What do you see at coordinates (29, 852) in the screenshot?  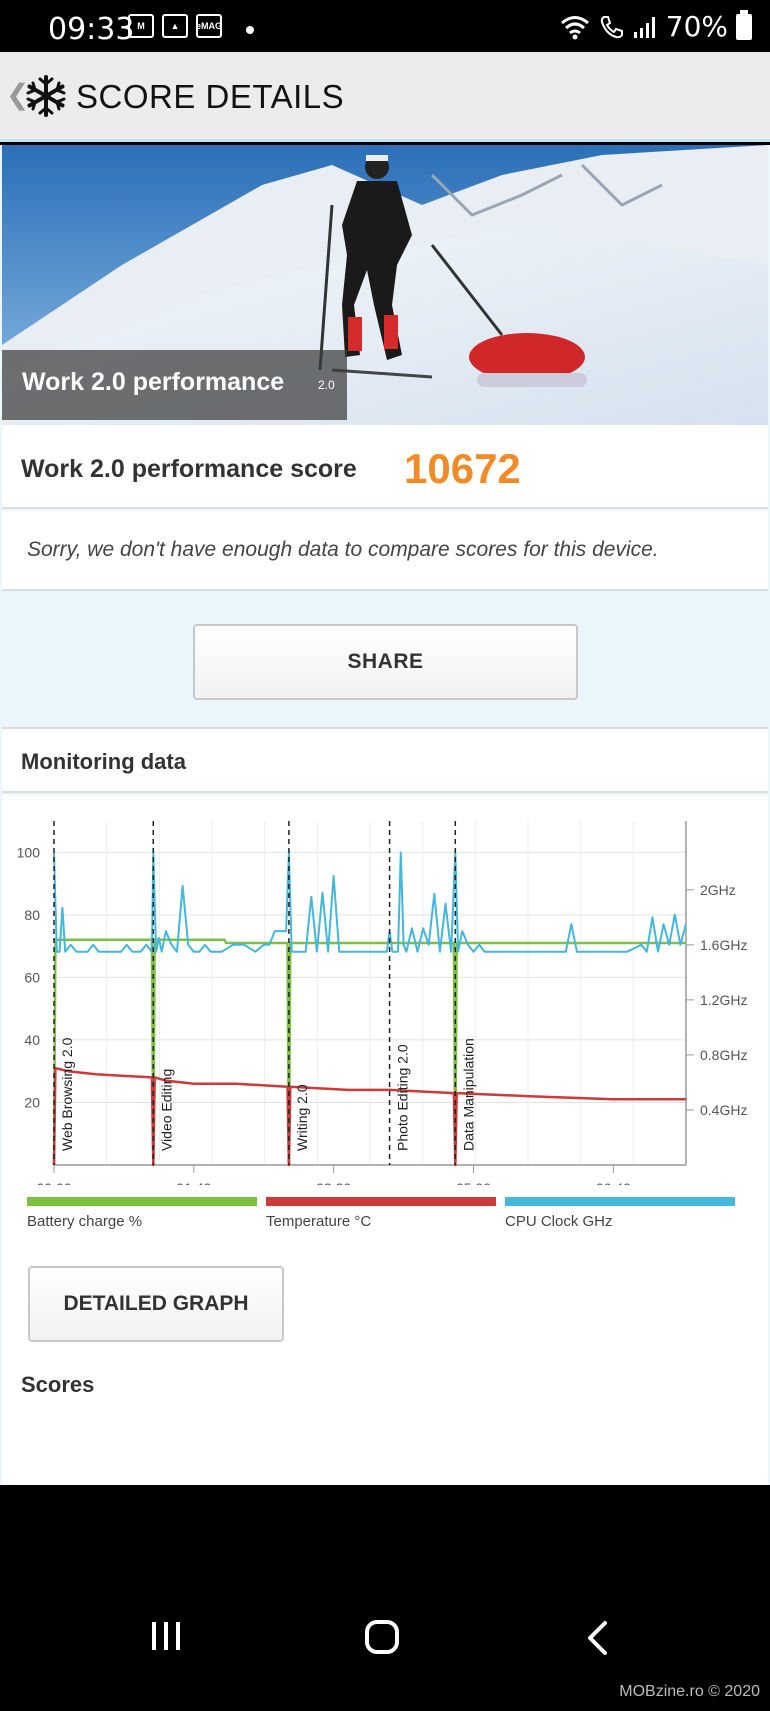 I see `y-left-tick-label: 100` at bounding box center [29, 852].